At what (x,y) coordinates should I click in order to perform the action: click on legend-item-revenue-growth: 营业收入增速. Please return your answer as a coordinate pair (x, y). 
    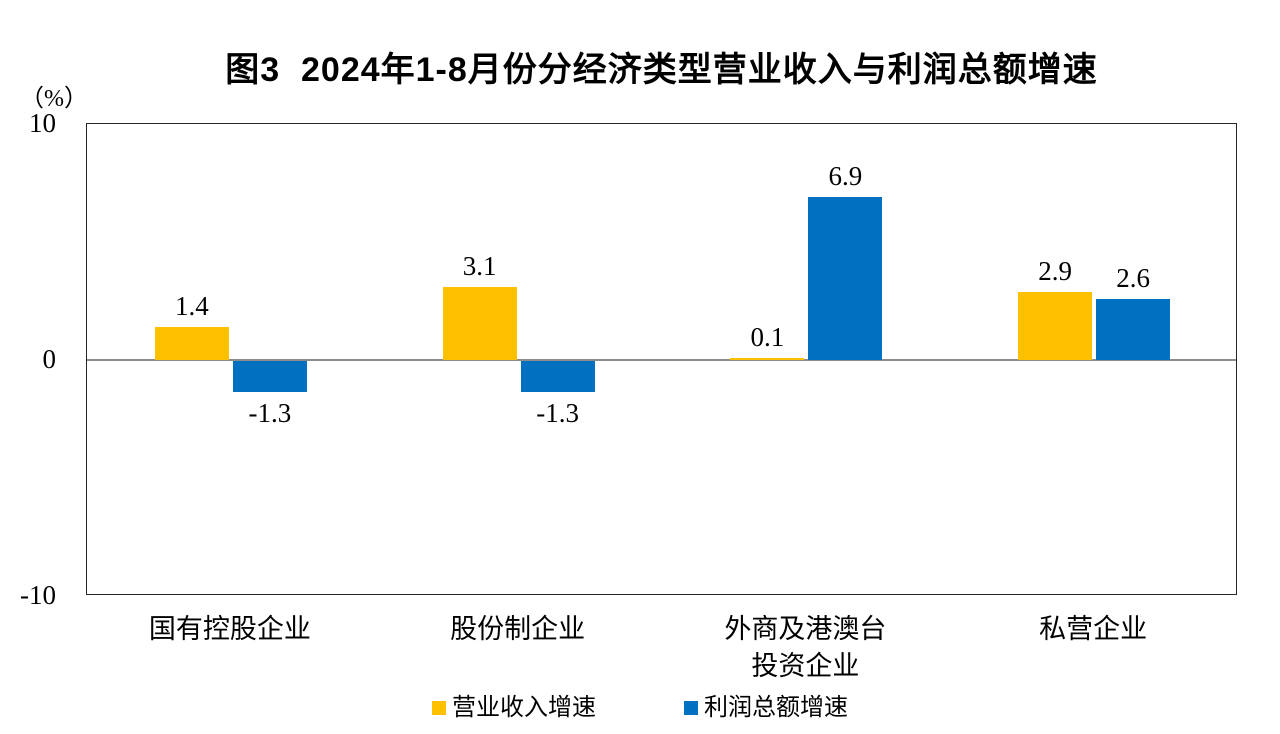
    Looking at the image, I should click on (514, 708).